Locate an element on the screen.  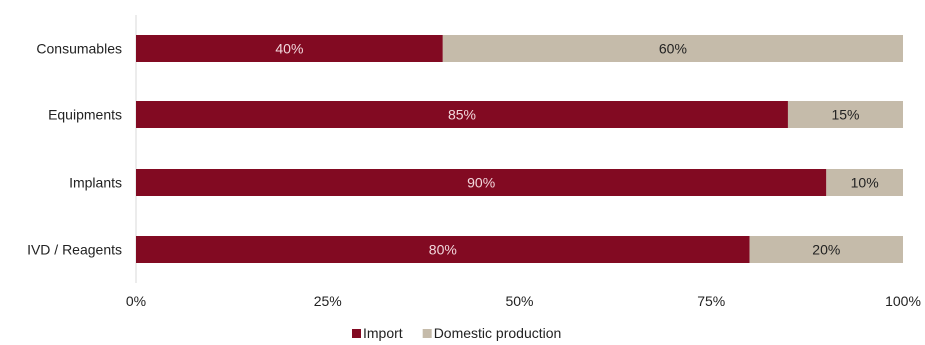
data-label: 20% is located at coordinates (826, 250).